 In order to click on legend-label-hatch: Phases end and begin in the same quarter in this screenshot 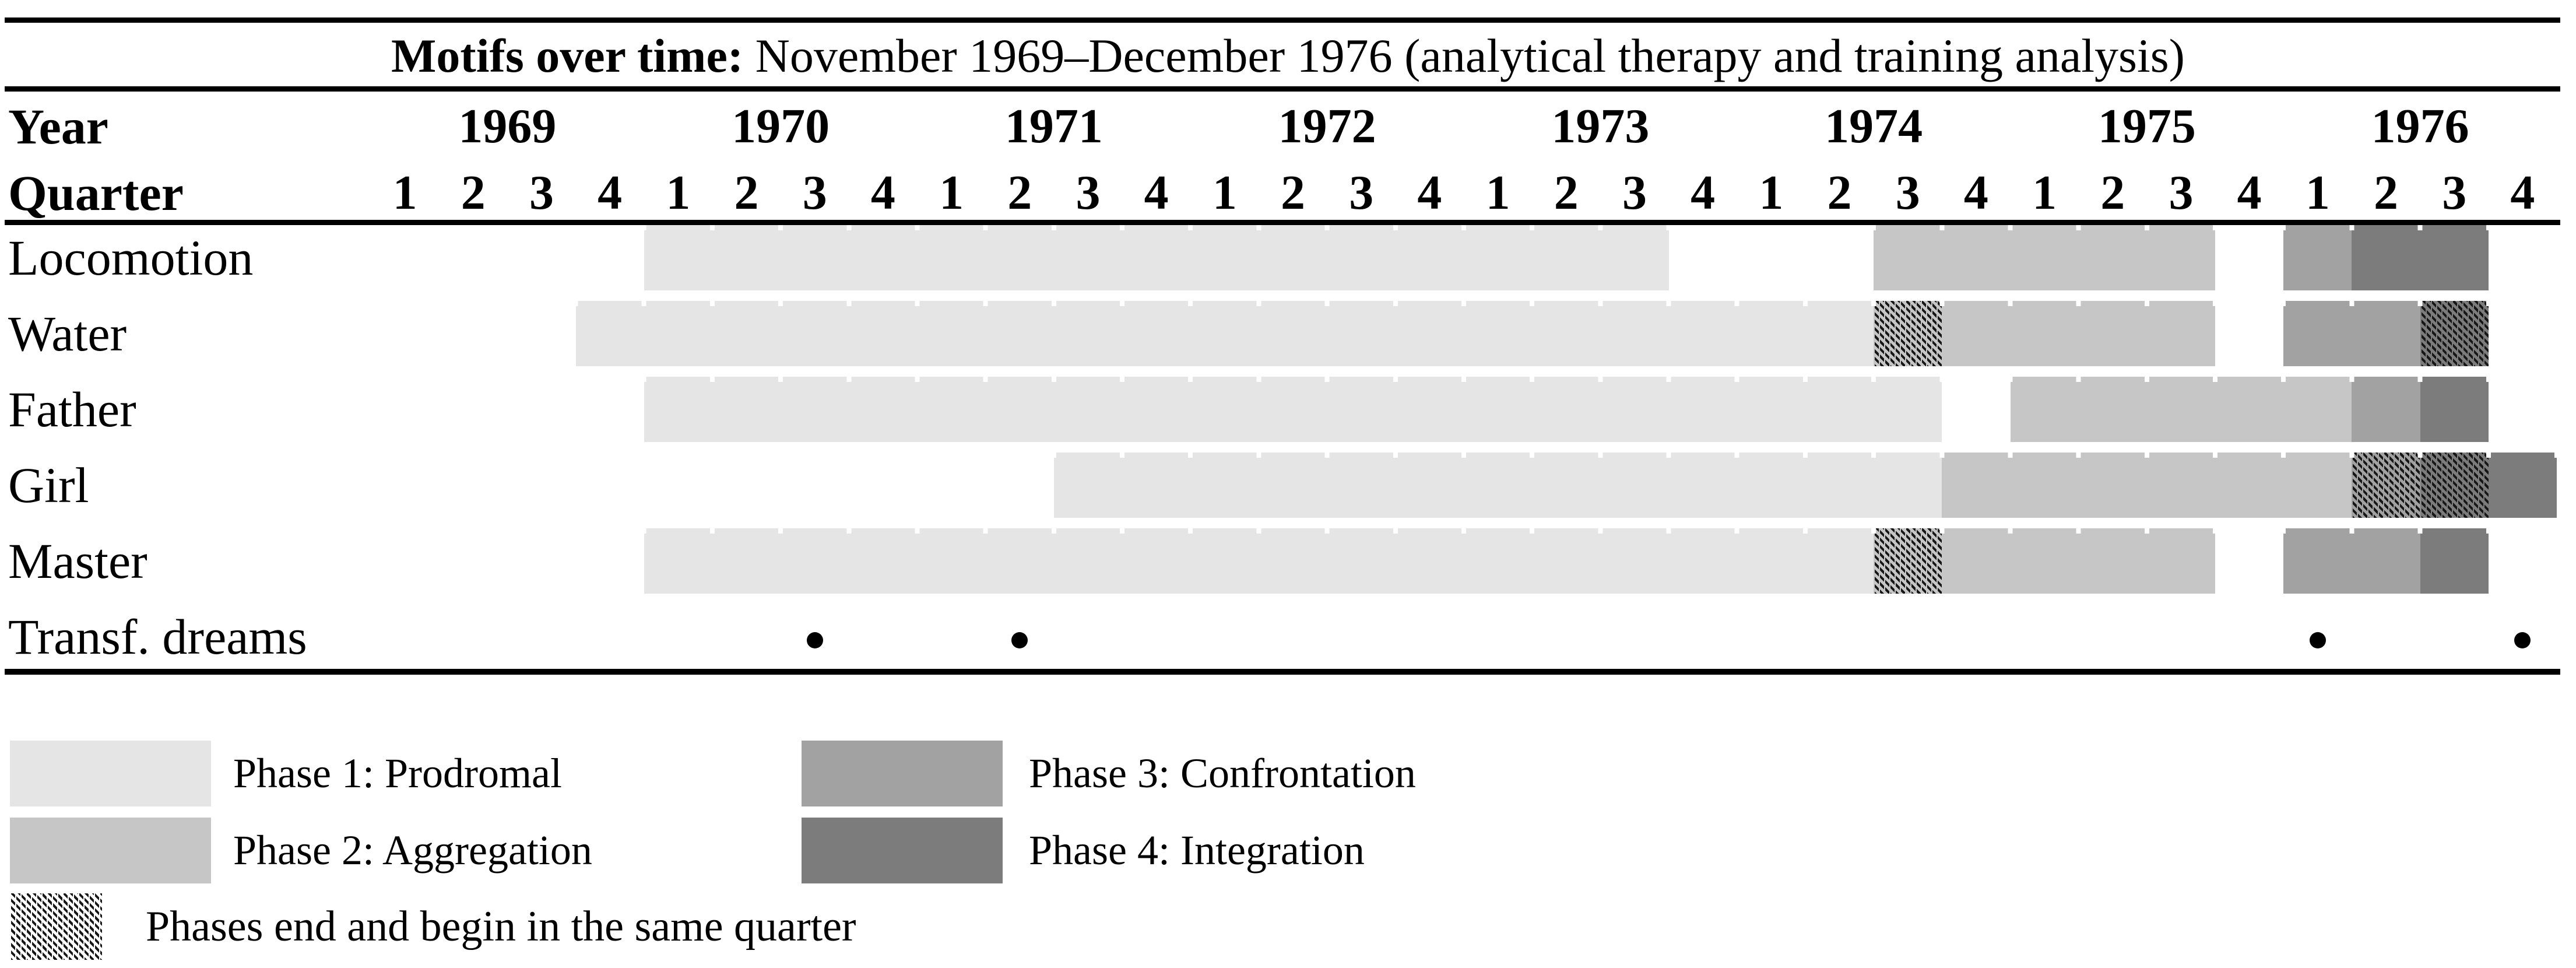, I will do `click(501, 927)`.